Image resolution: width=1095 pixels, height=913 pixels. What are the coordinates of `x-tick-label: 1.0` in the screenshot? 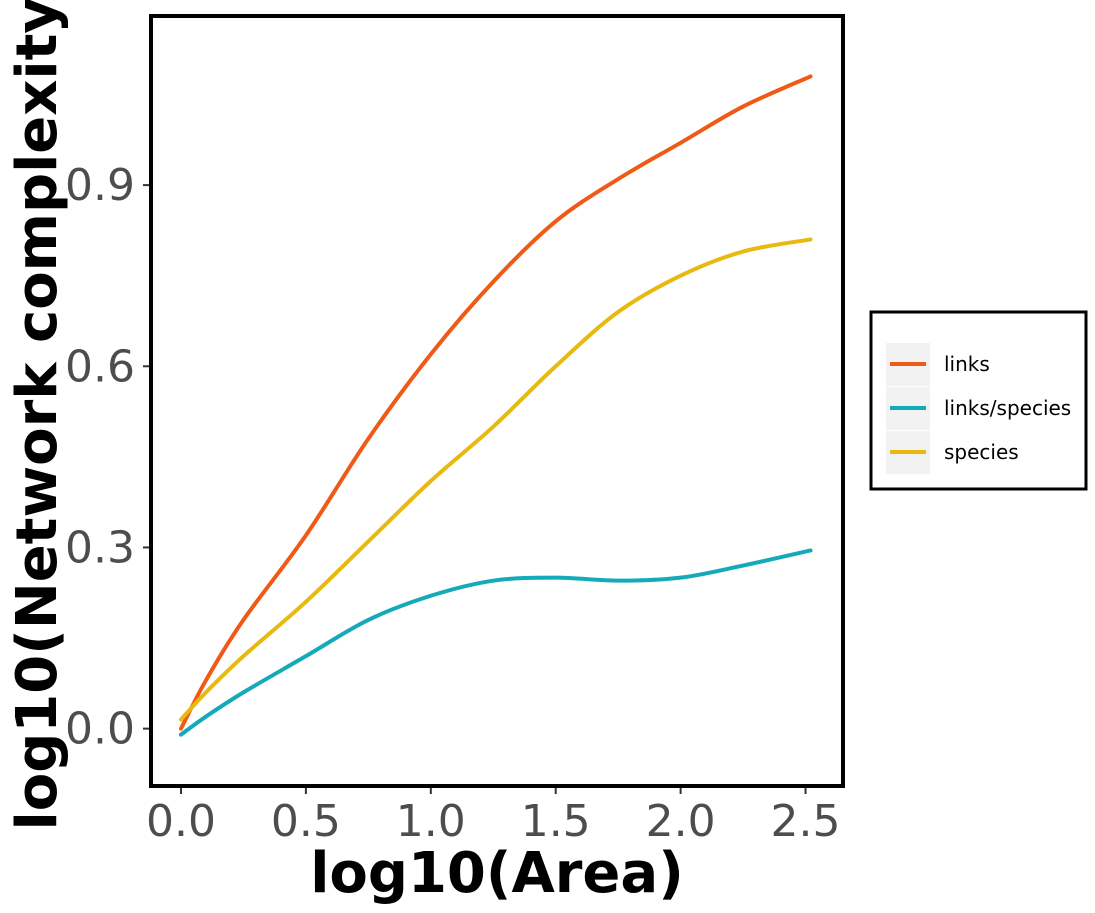 It's located at (431, 821).